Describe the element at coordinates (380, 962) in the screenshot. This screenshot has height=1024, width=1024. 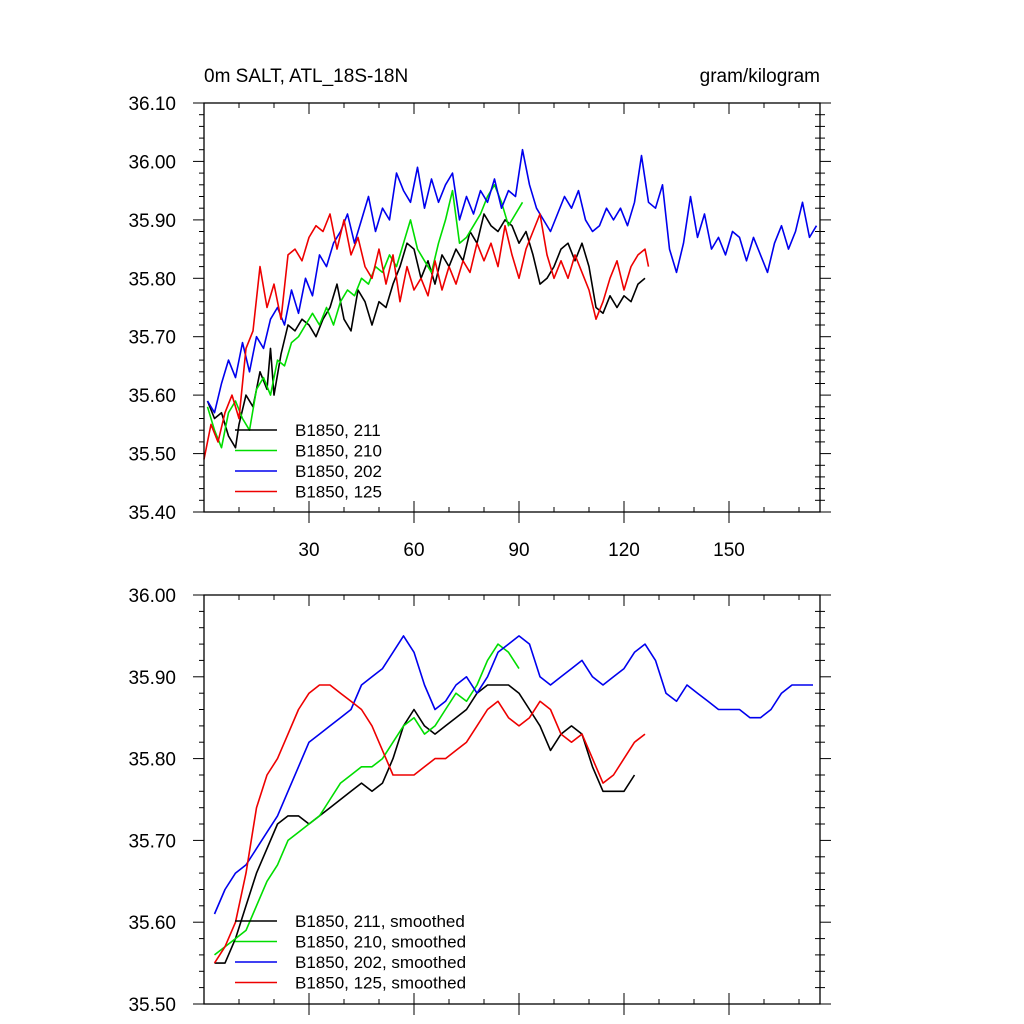
I see `legend-label: B1850, 202, smoothed` at that location.